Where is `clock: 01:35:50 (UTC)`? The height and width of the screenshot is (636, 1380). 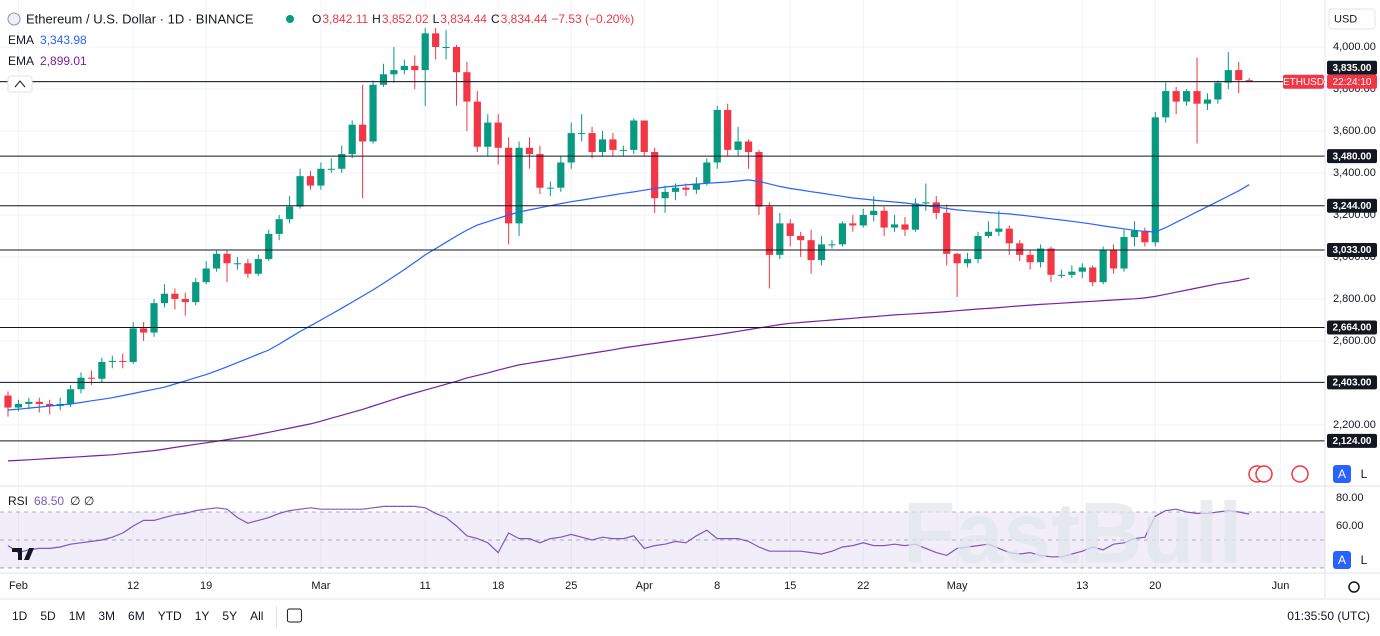
clock: 01:35:50 (UTC) is located at coordinates (1328, 616).